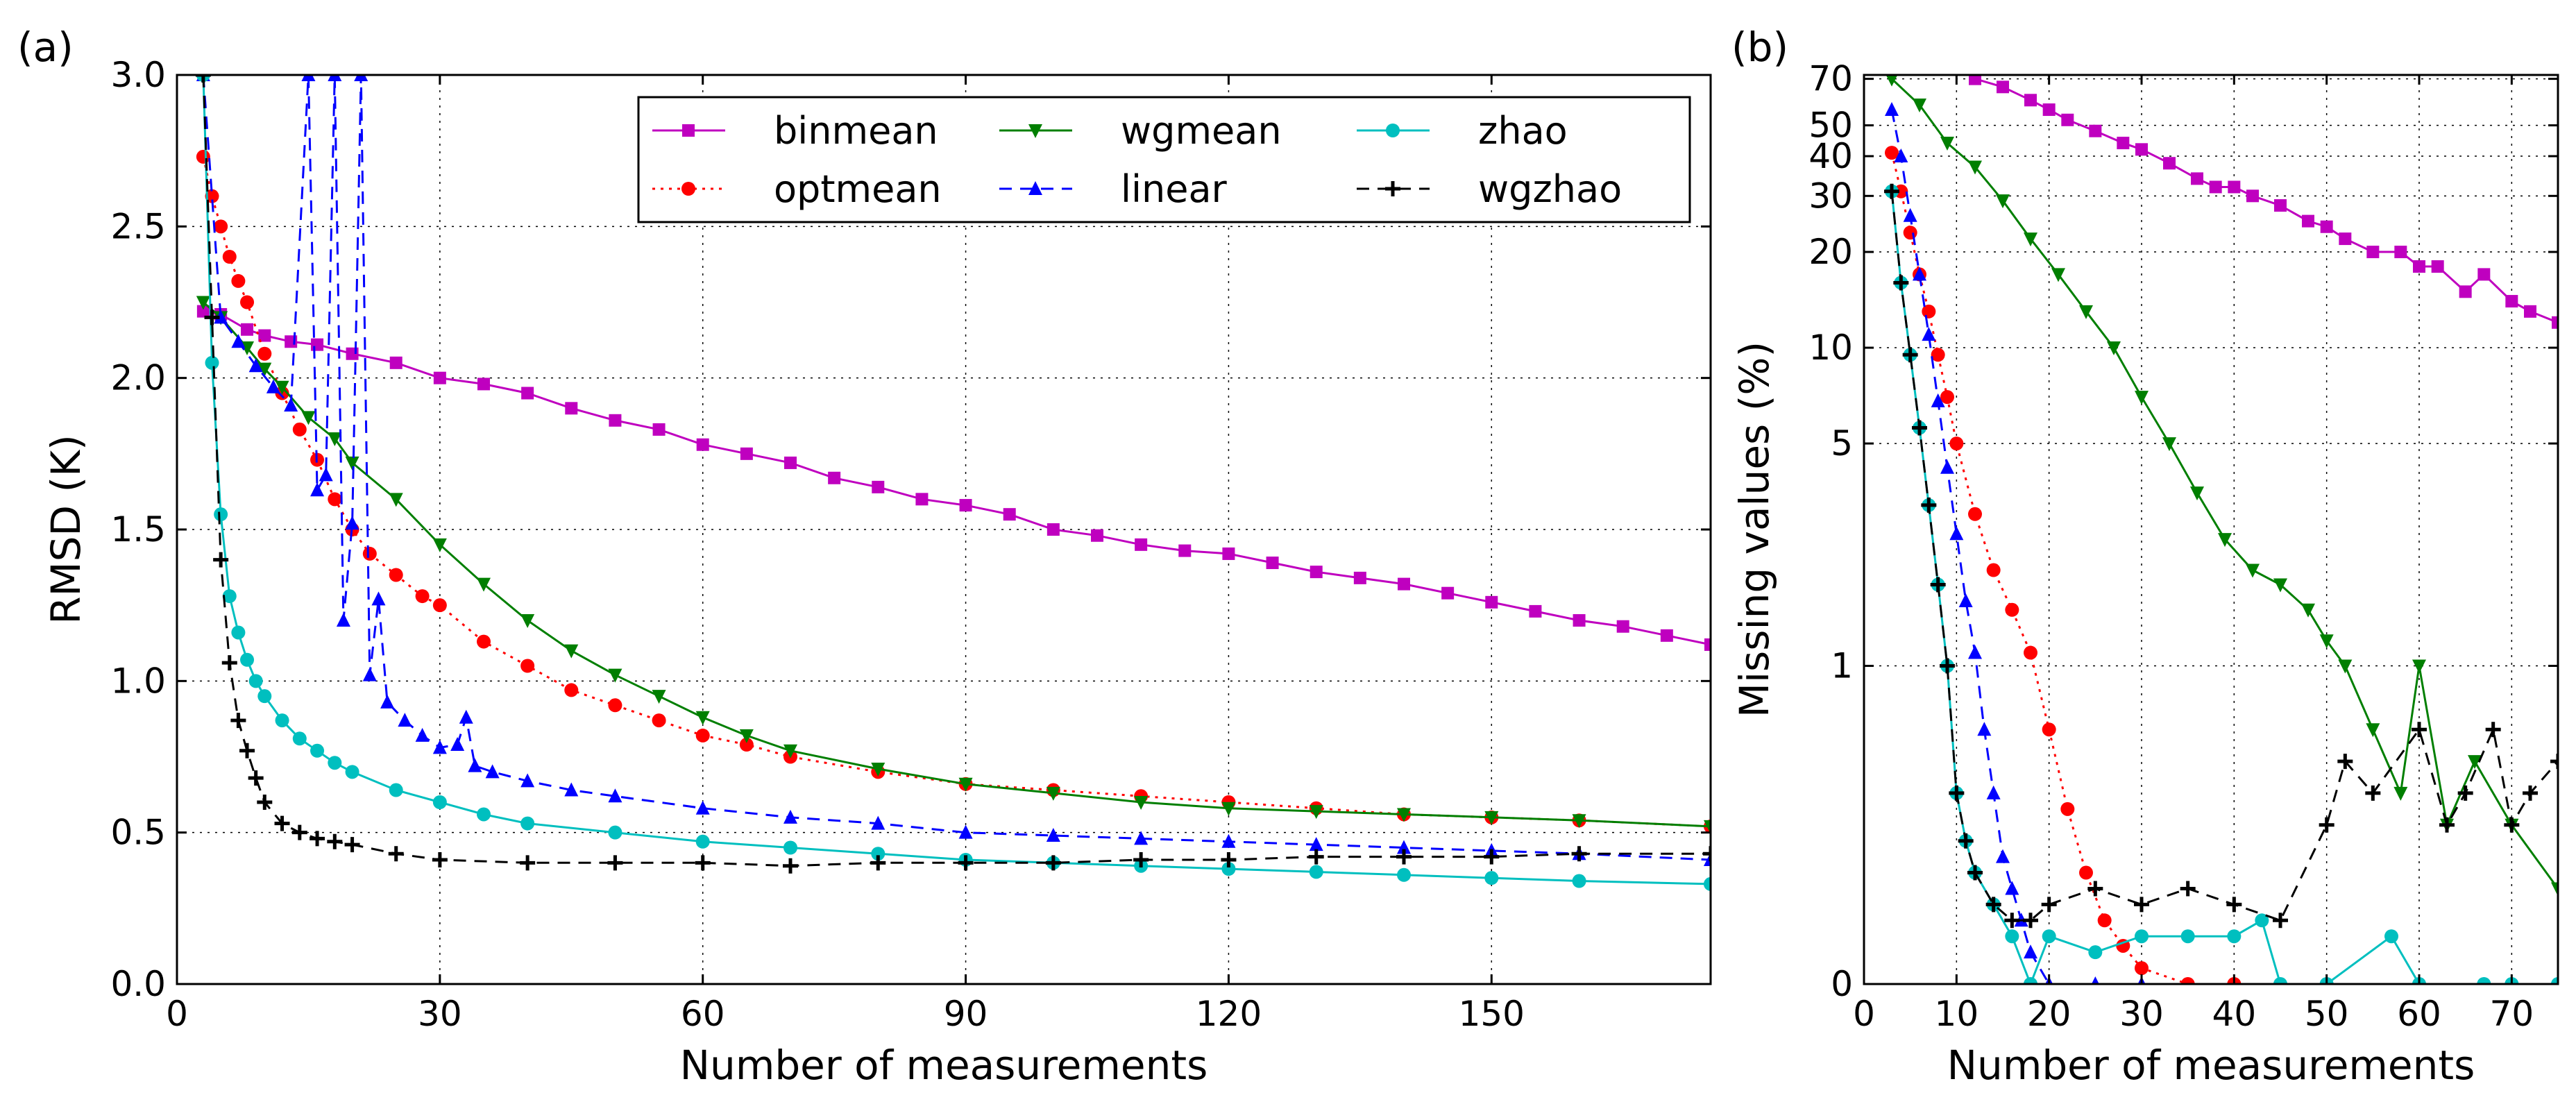 Image resolution: width=2576 pixels, height=1102 pixels. I want to click on x-tick-label: 90, so click(966, 1014).